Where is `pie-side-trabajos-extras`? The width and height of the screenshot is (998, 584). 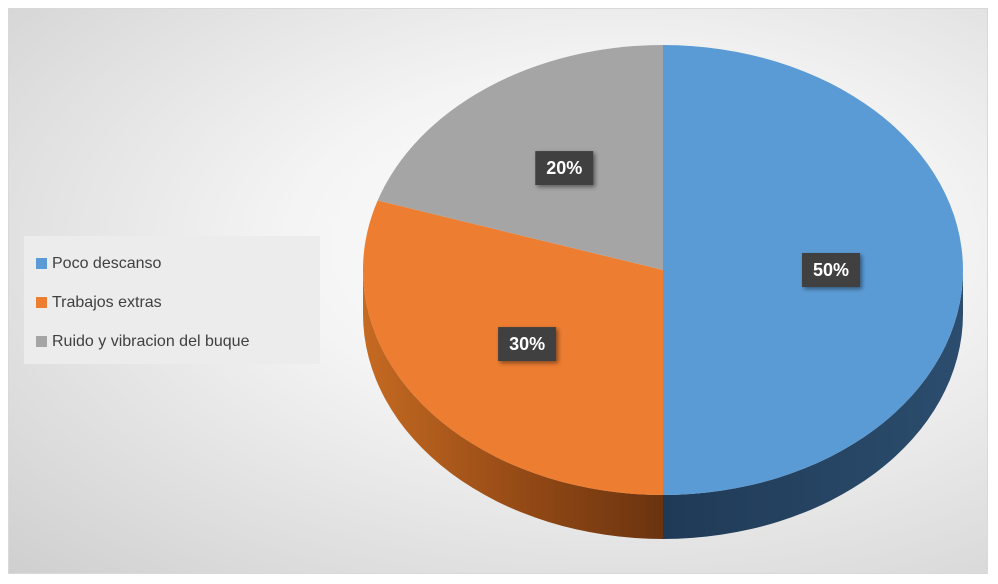 pie-side-trabajos-extras is located at coordinates (513, 404).